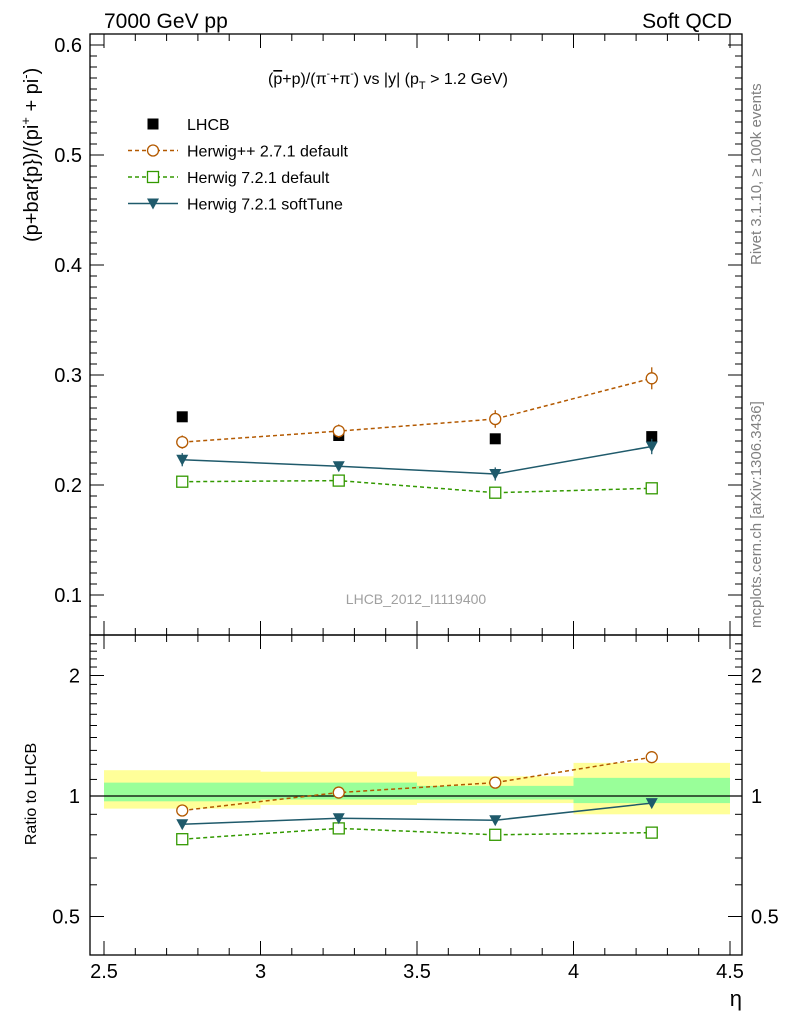 This screenshot has height=1024, width=786. I want to click on ratio-band-green, so click(182, 792).